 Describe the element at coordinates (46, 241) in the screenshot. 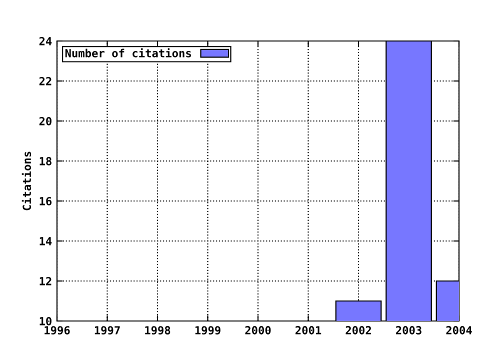

I see `y-tick-label: 14` at that location.